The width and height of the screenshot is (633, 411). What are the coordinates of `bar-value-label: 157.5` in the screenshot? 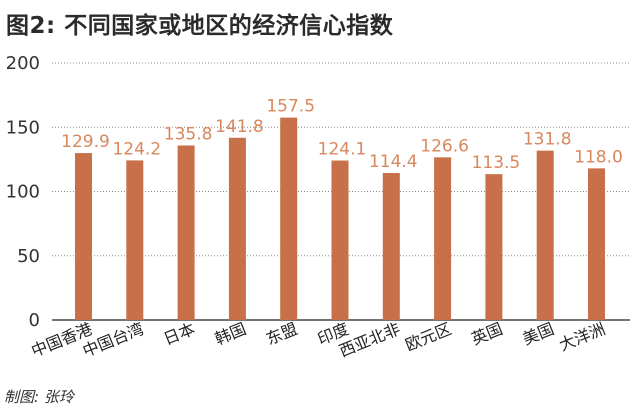 It's located at (290, 107).